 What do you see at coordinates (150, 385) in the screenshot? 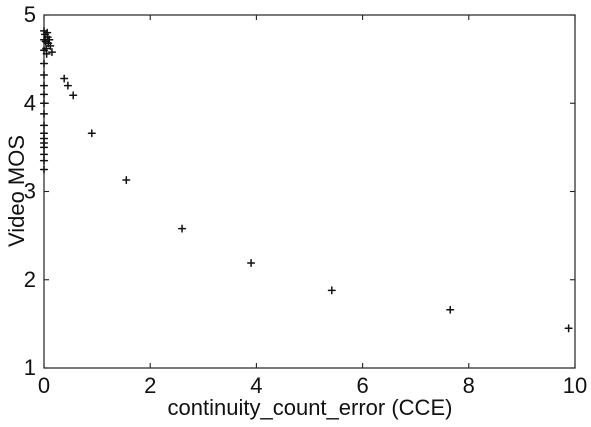
I see `x-tick-label: 2` at bounding box center [150, 385].